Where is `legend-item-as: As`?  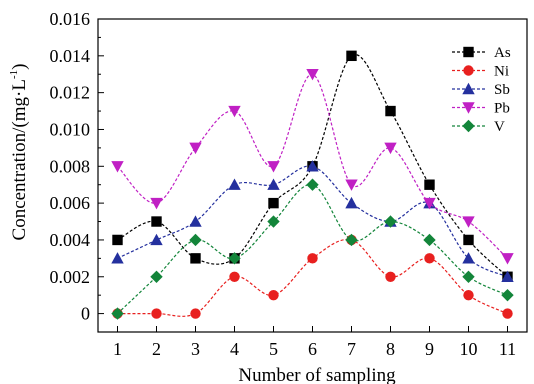 legend-item-as: As is located at coordinates (481, 53).